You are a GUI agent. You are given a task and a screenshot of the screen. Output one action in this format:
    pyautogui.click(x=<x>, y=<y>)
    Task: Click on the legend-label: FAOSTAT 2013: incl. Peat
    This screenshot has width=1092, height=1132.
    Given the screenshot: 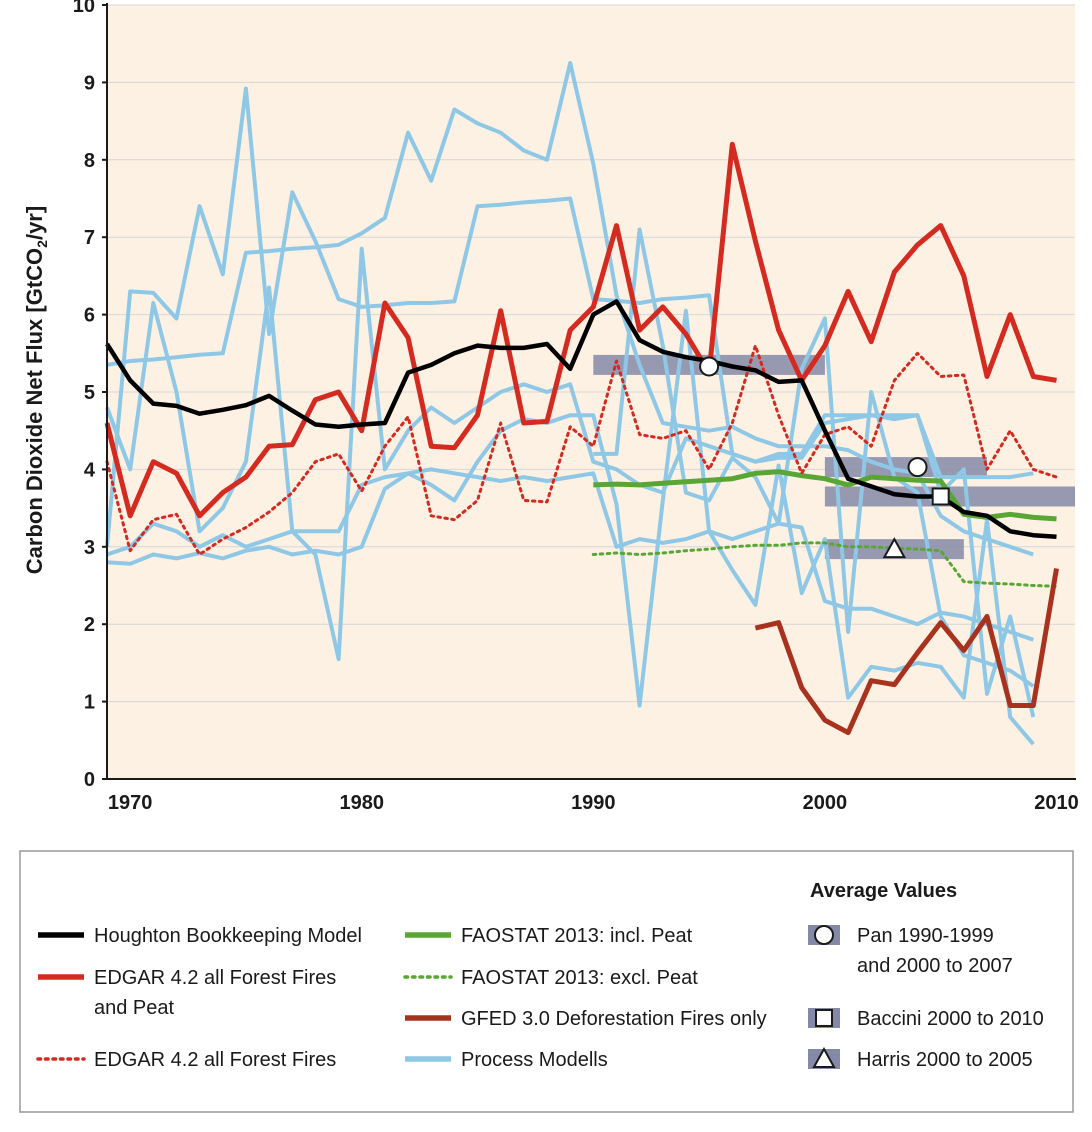 What is the action you would take?
    pyautogui.click(x=577, y=936)
    